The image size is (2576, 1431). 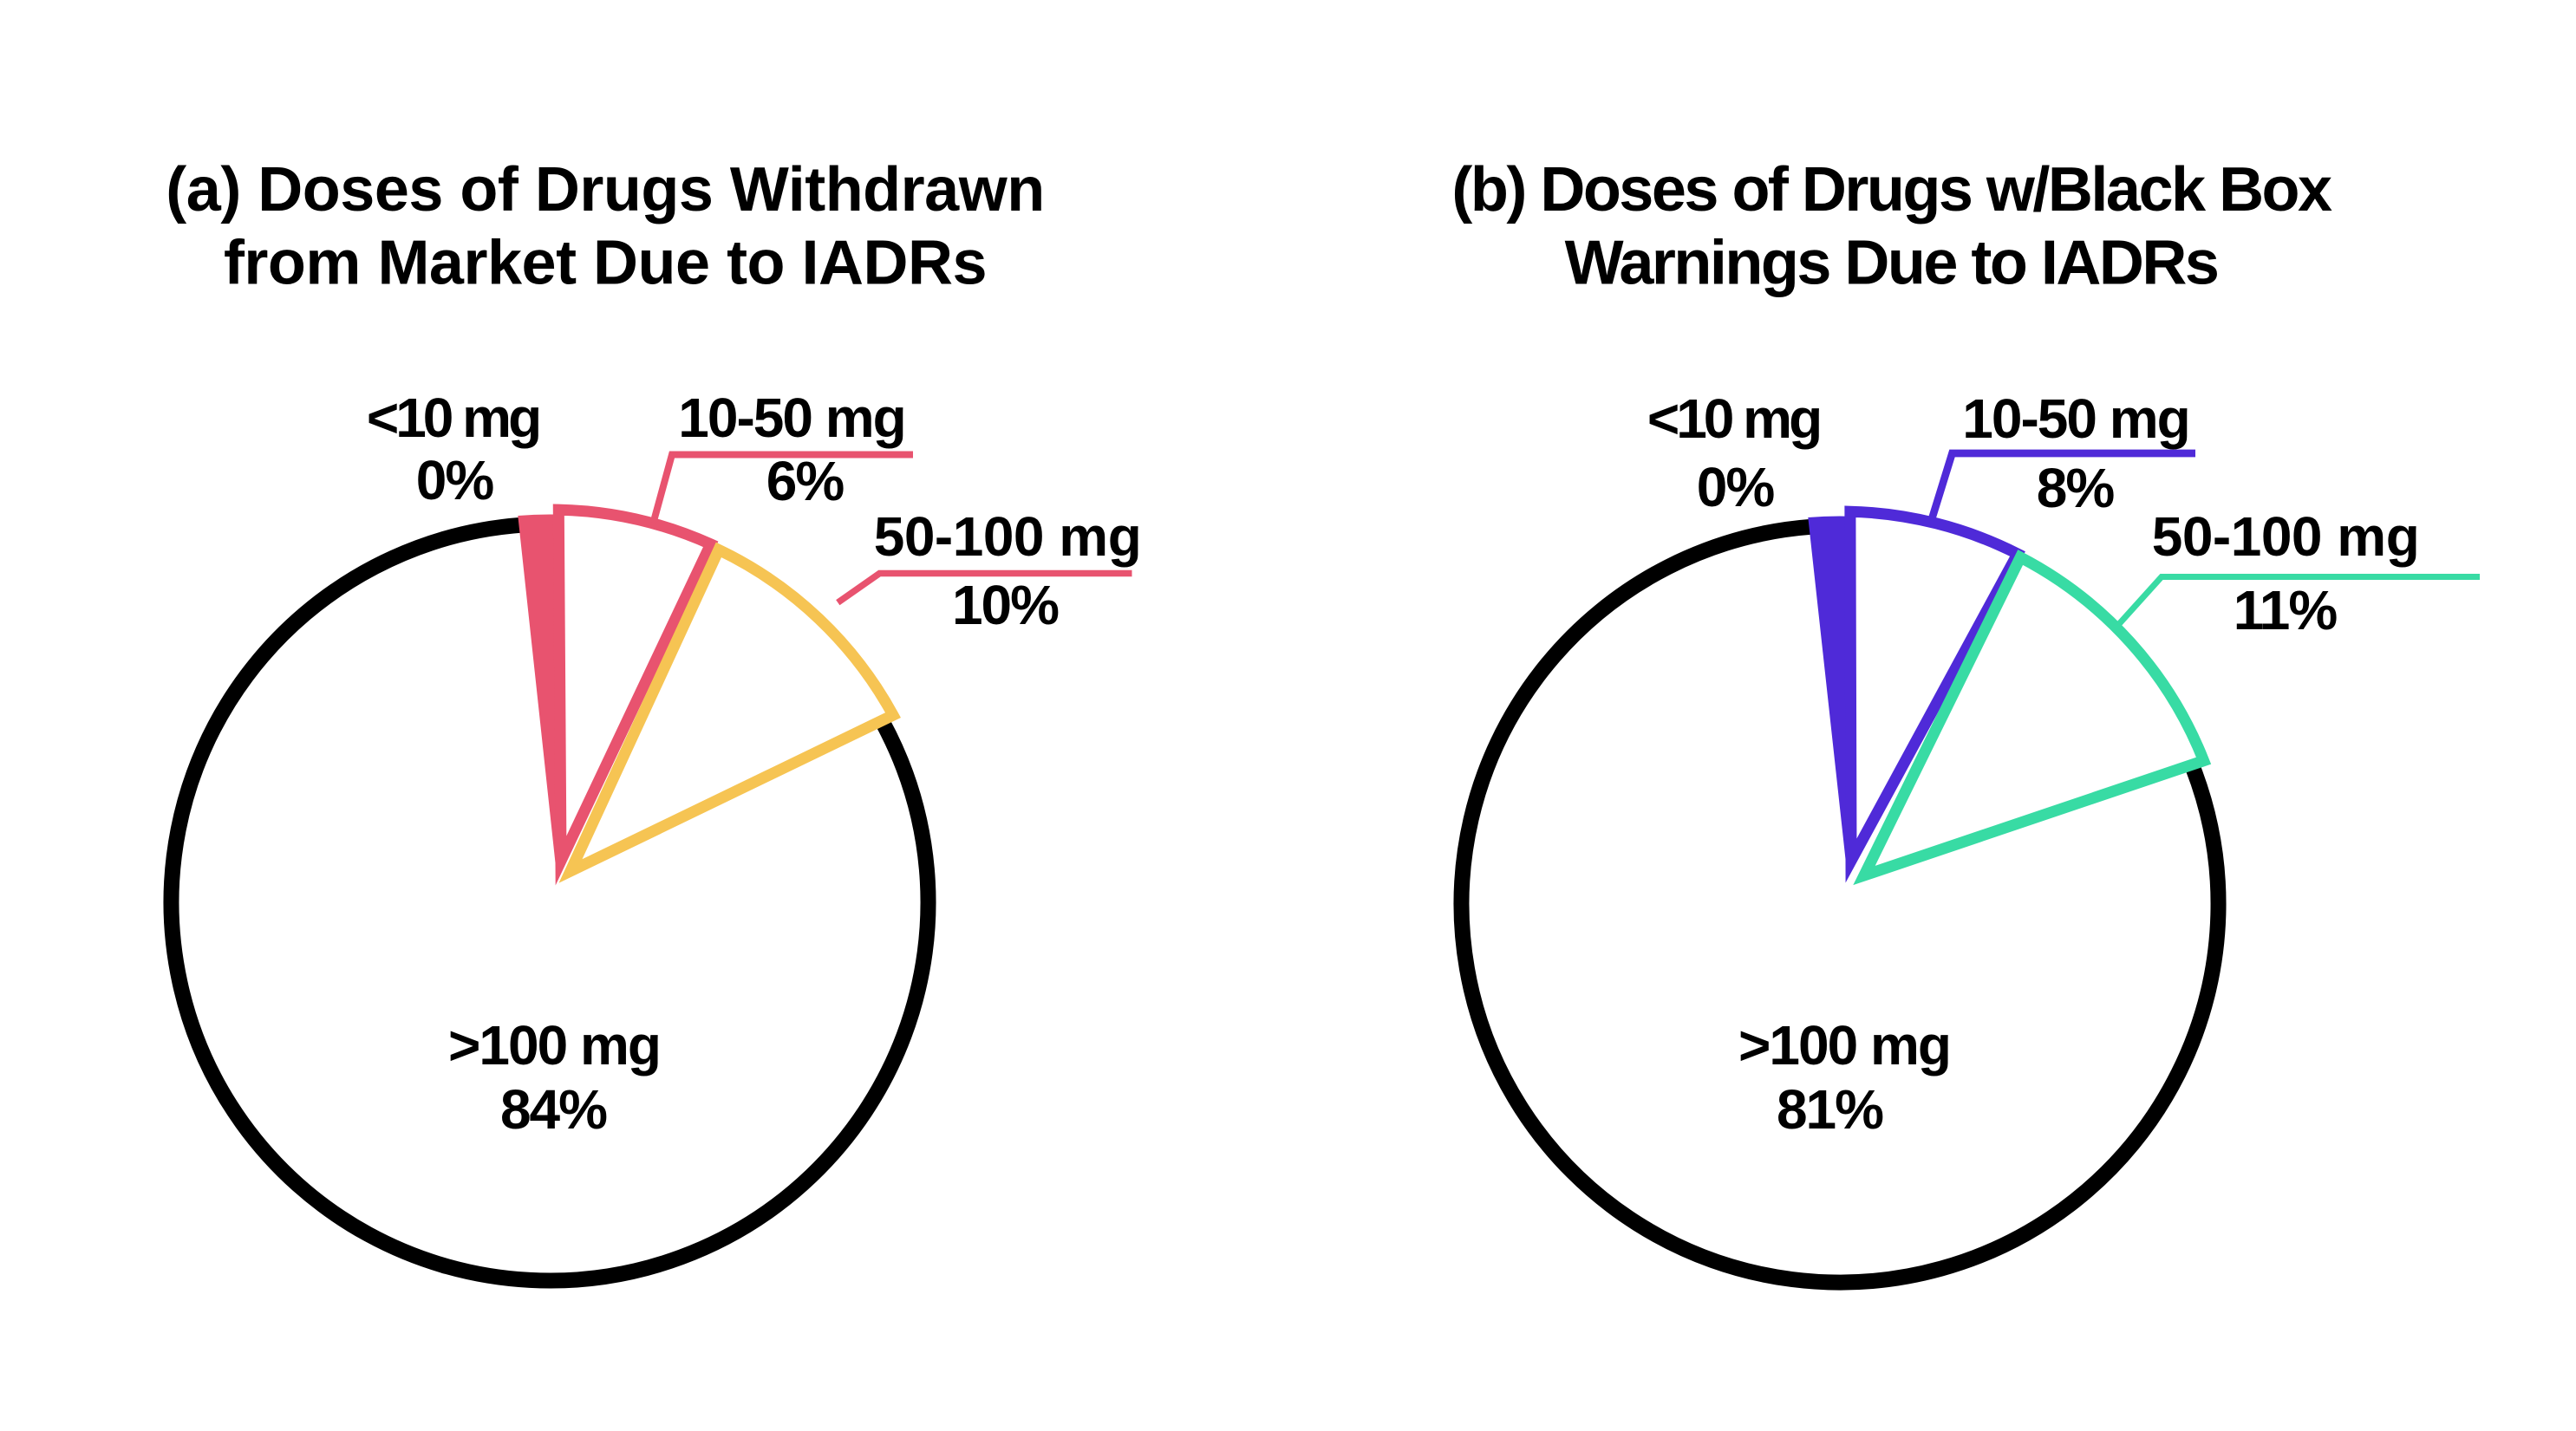 I want to click on svg-text: 8%, so click(x=2076, y=488).